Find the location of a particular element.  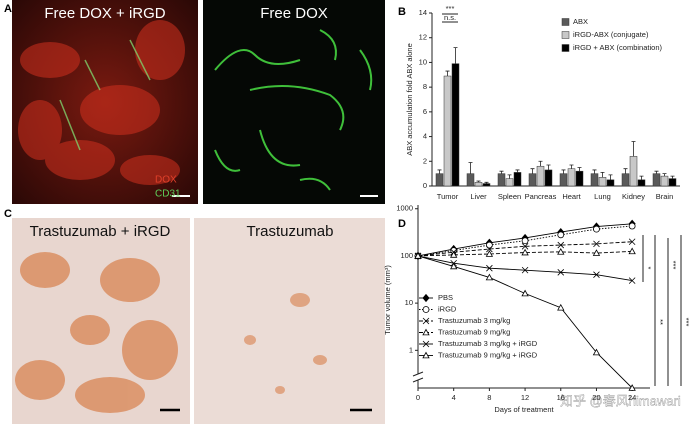

x-tick-label: Spleen is located at coordinates (509, 196).